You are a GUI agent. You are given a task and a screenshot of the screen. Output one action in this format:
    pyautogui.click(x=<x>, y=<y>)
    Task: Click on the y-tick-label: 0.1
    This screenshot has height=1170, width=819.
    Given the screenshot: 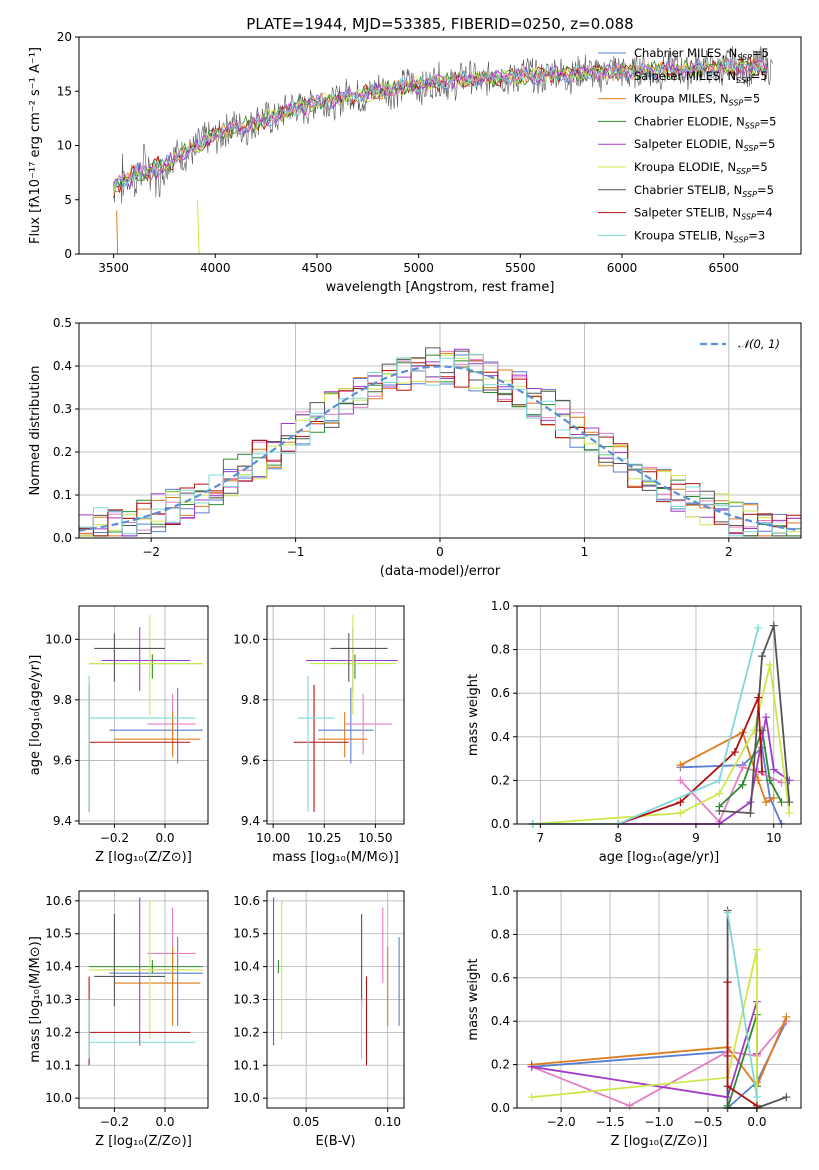 What is the action you would take?
    pyautogui.click(x=62, y=495)
    